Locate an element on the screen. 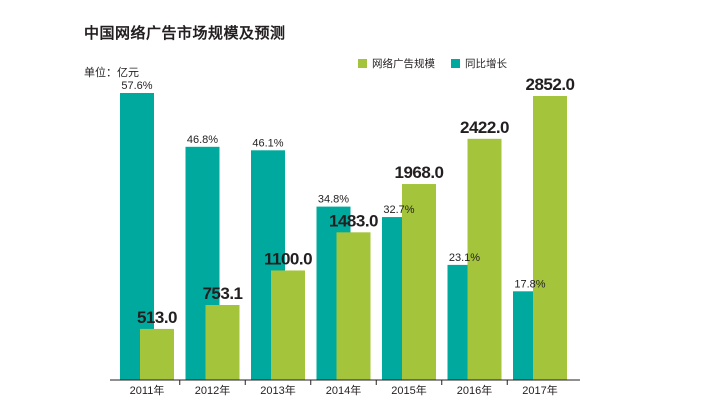  x-tick-label-1: 2012年 is located at coordinates (212, 390).